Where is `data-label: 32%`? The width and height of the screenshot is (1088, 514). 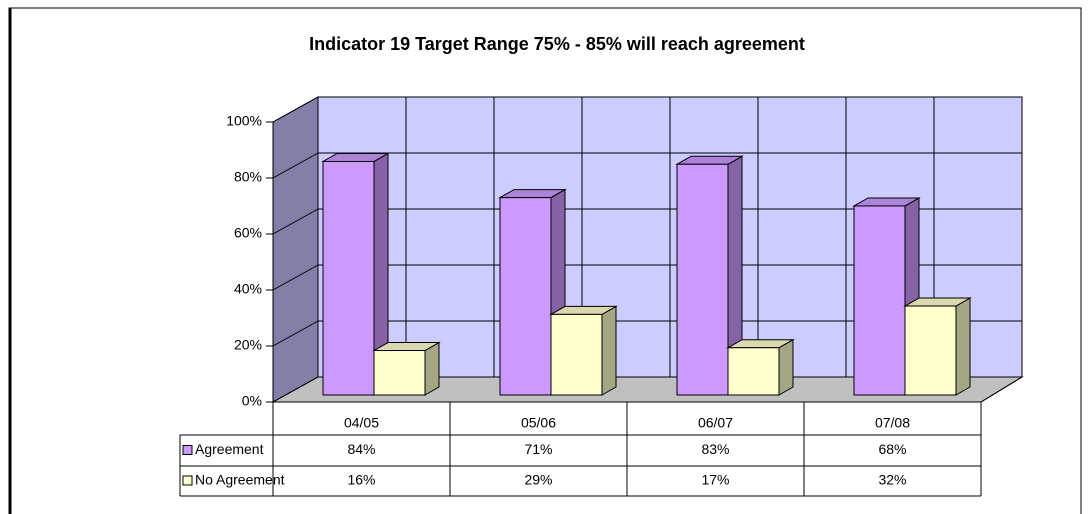
data-label: 32% is located at coordinates (892, 480).